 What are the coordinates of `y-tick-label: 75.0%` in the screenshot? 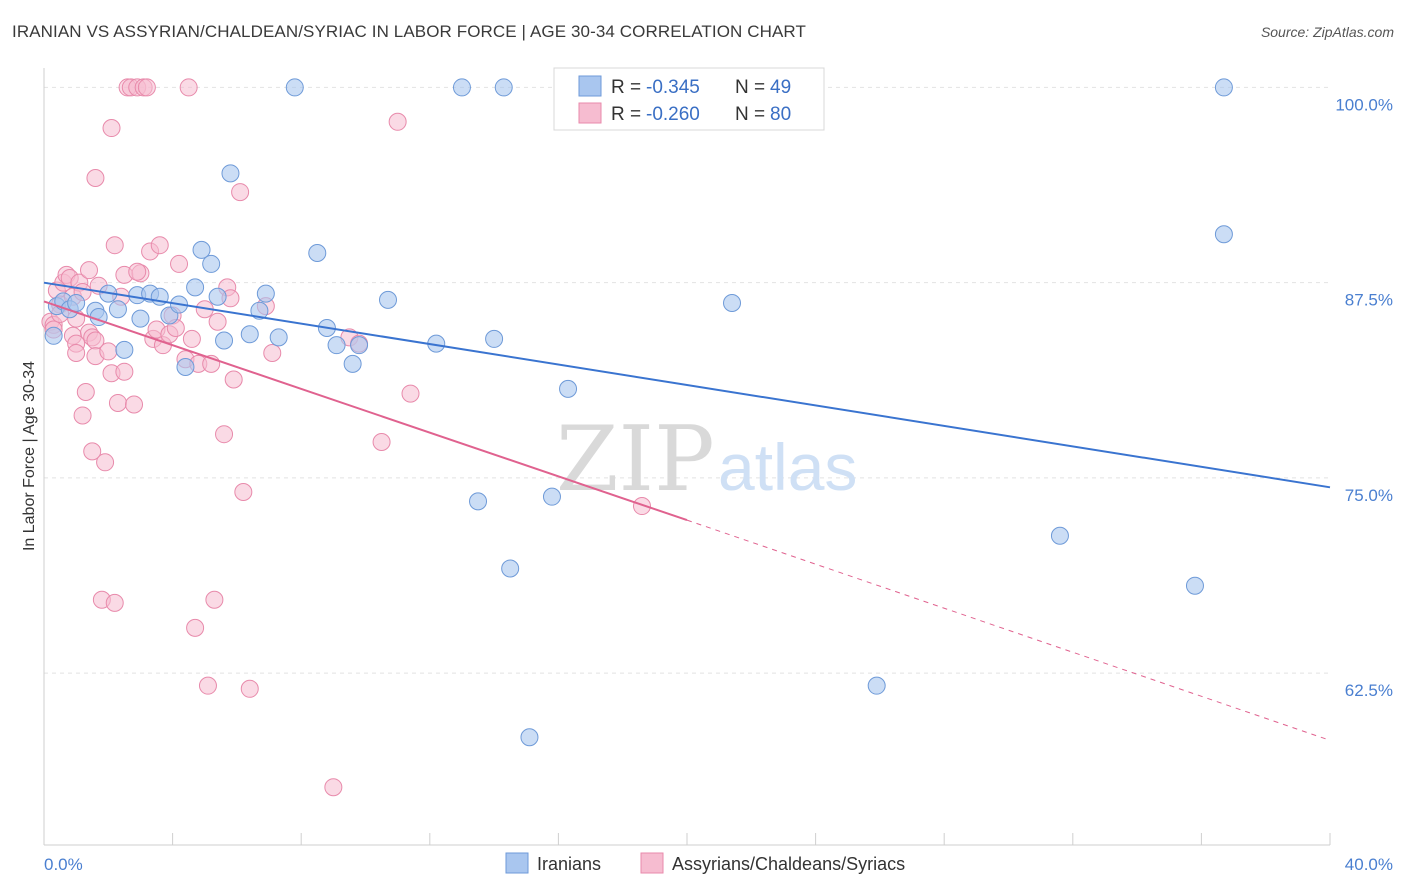 It's located at (1369, 495).